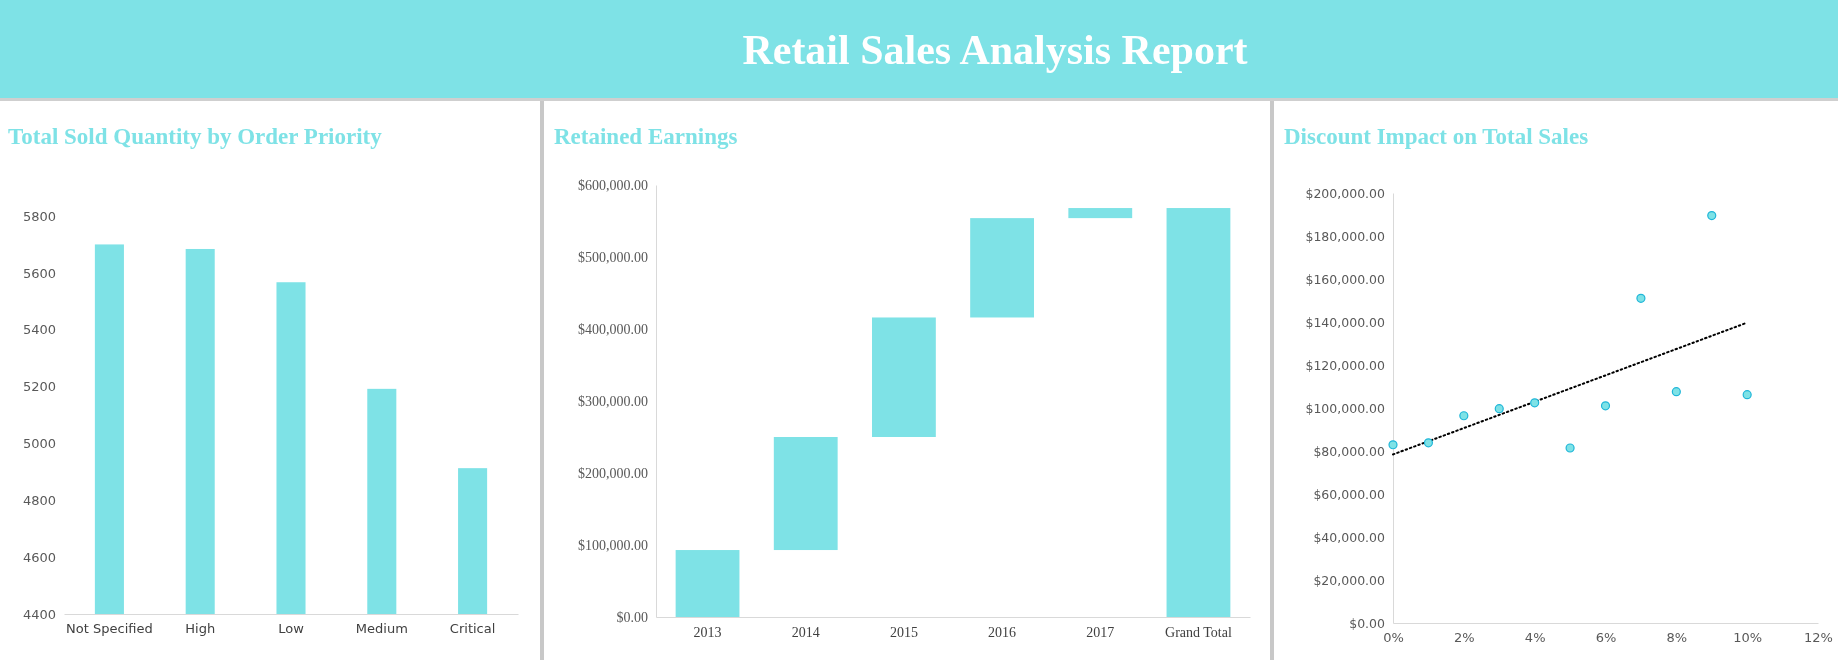 The width and height of the screenshot is (1838, 660). I want to click on y-tick-label: $300,000.00, so click(613, 401).